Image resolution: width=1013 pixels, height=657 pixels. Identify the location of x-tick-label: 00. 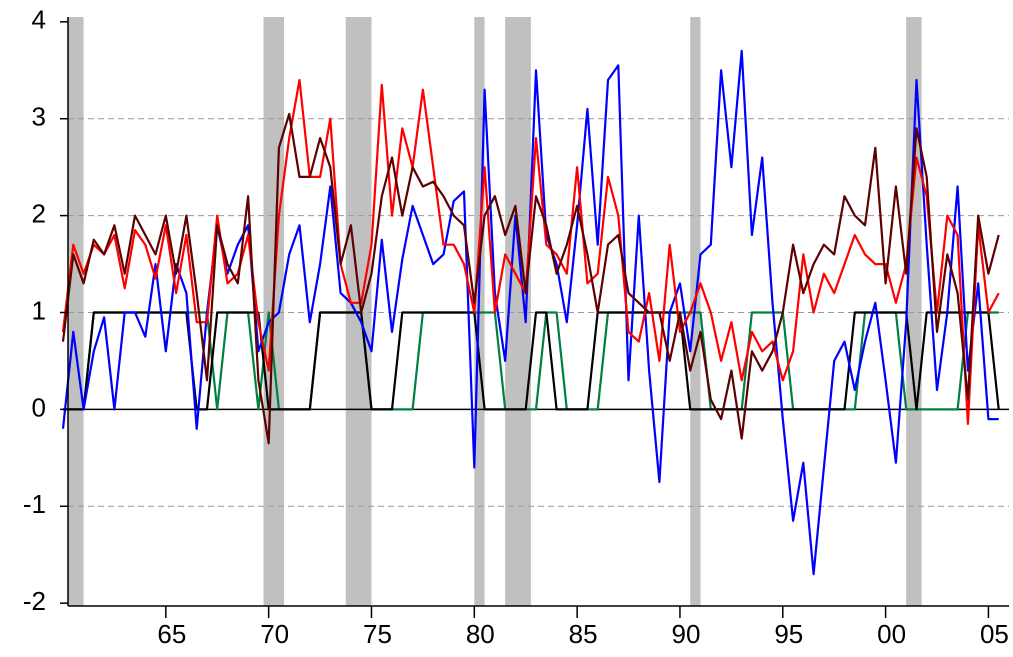
(891, 634).